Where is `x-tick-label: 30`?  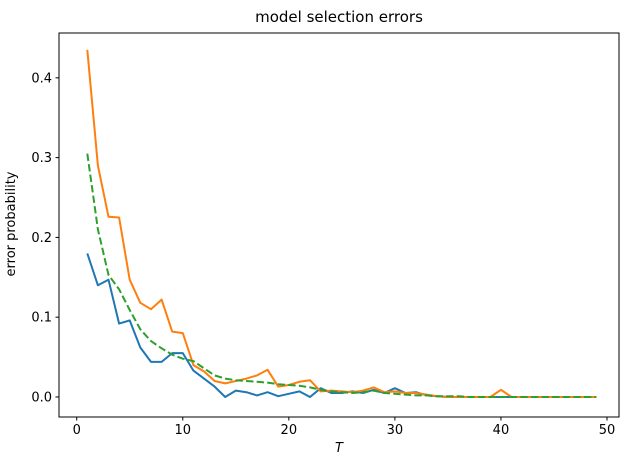
x-tick-label: 30 is located at coordinates (395, 430).